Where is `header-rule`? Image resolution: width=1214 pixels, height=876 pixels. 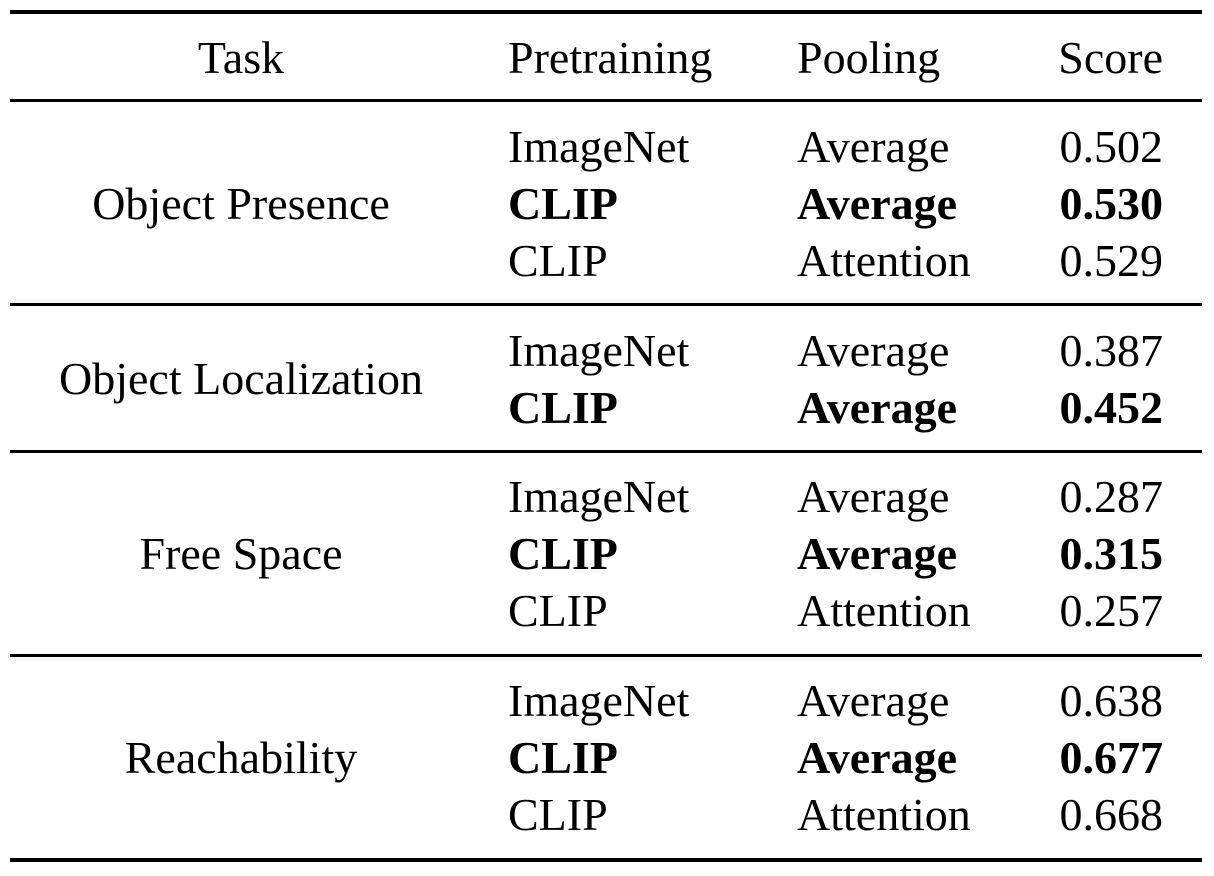 header-rule is located at coordinates (606, 100).